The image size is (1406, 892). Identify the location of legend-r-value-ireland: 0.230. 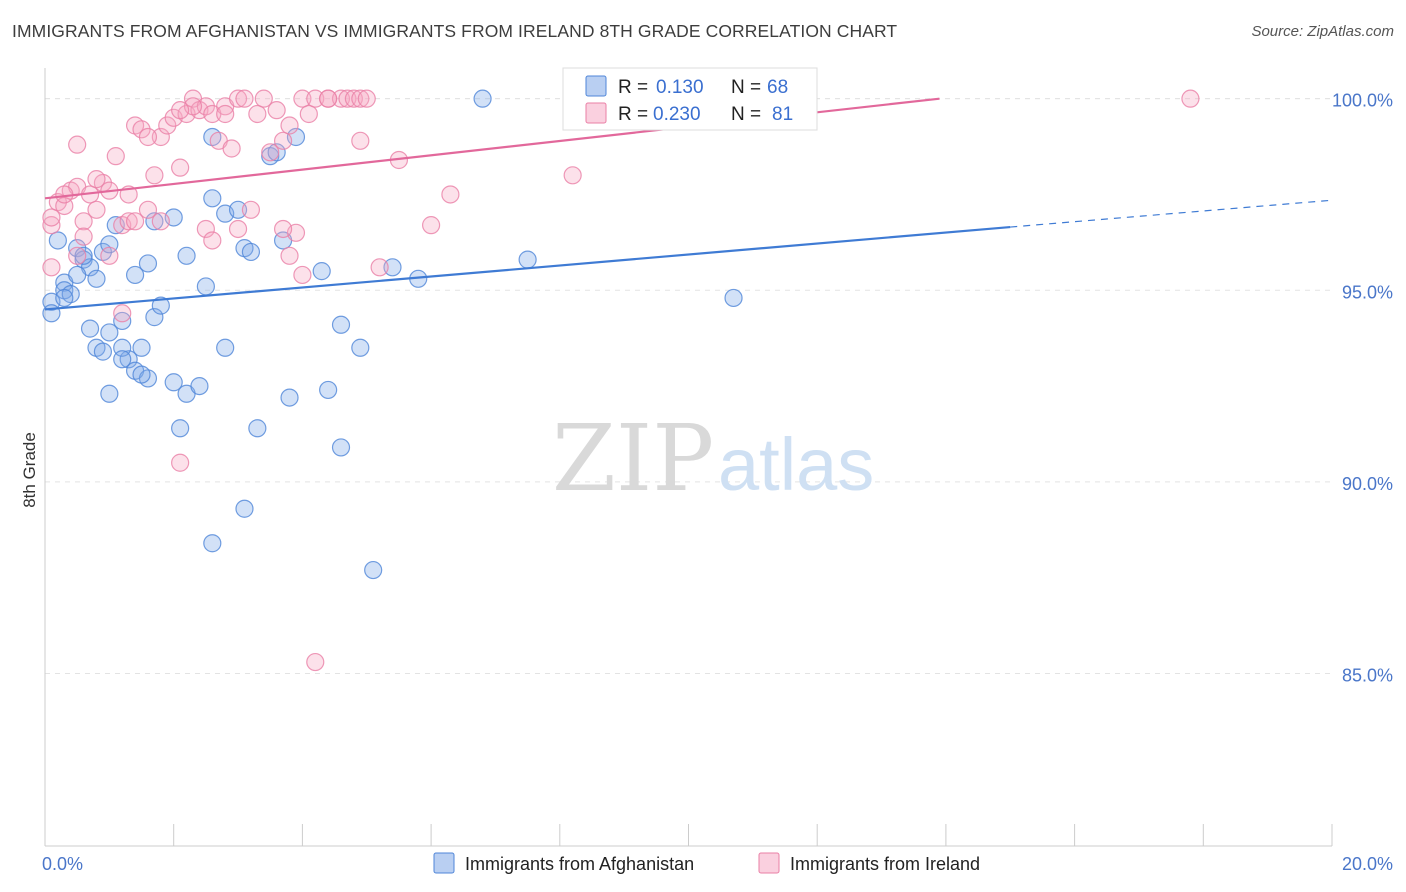
(677, 114).